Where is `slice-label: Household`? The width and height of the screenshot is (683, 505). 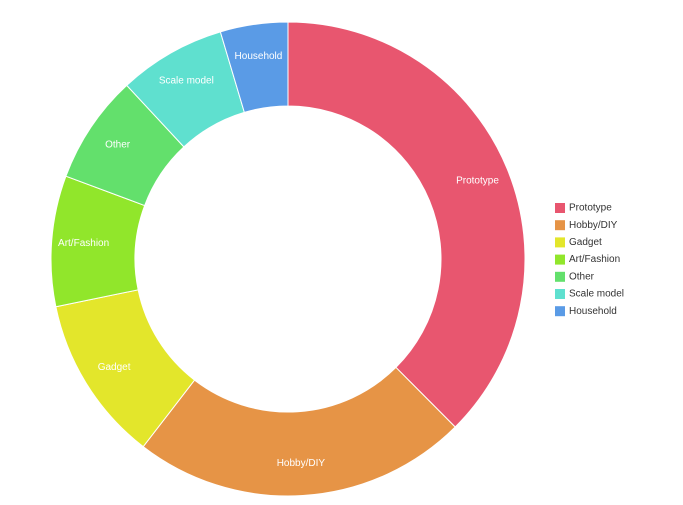
slice-label: Household is located at coordinates (259, 56).